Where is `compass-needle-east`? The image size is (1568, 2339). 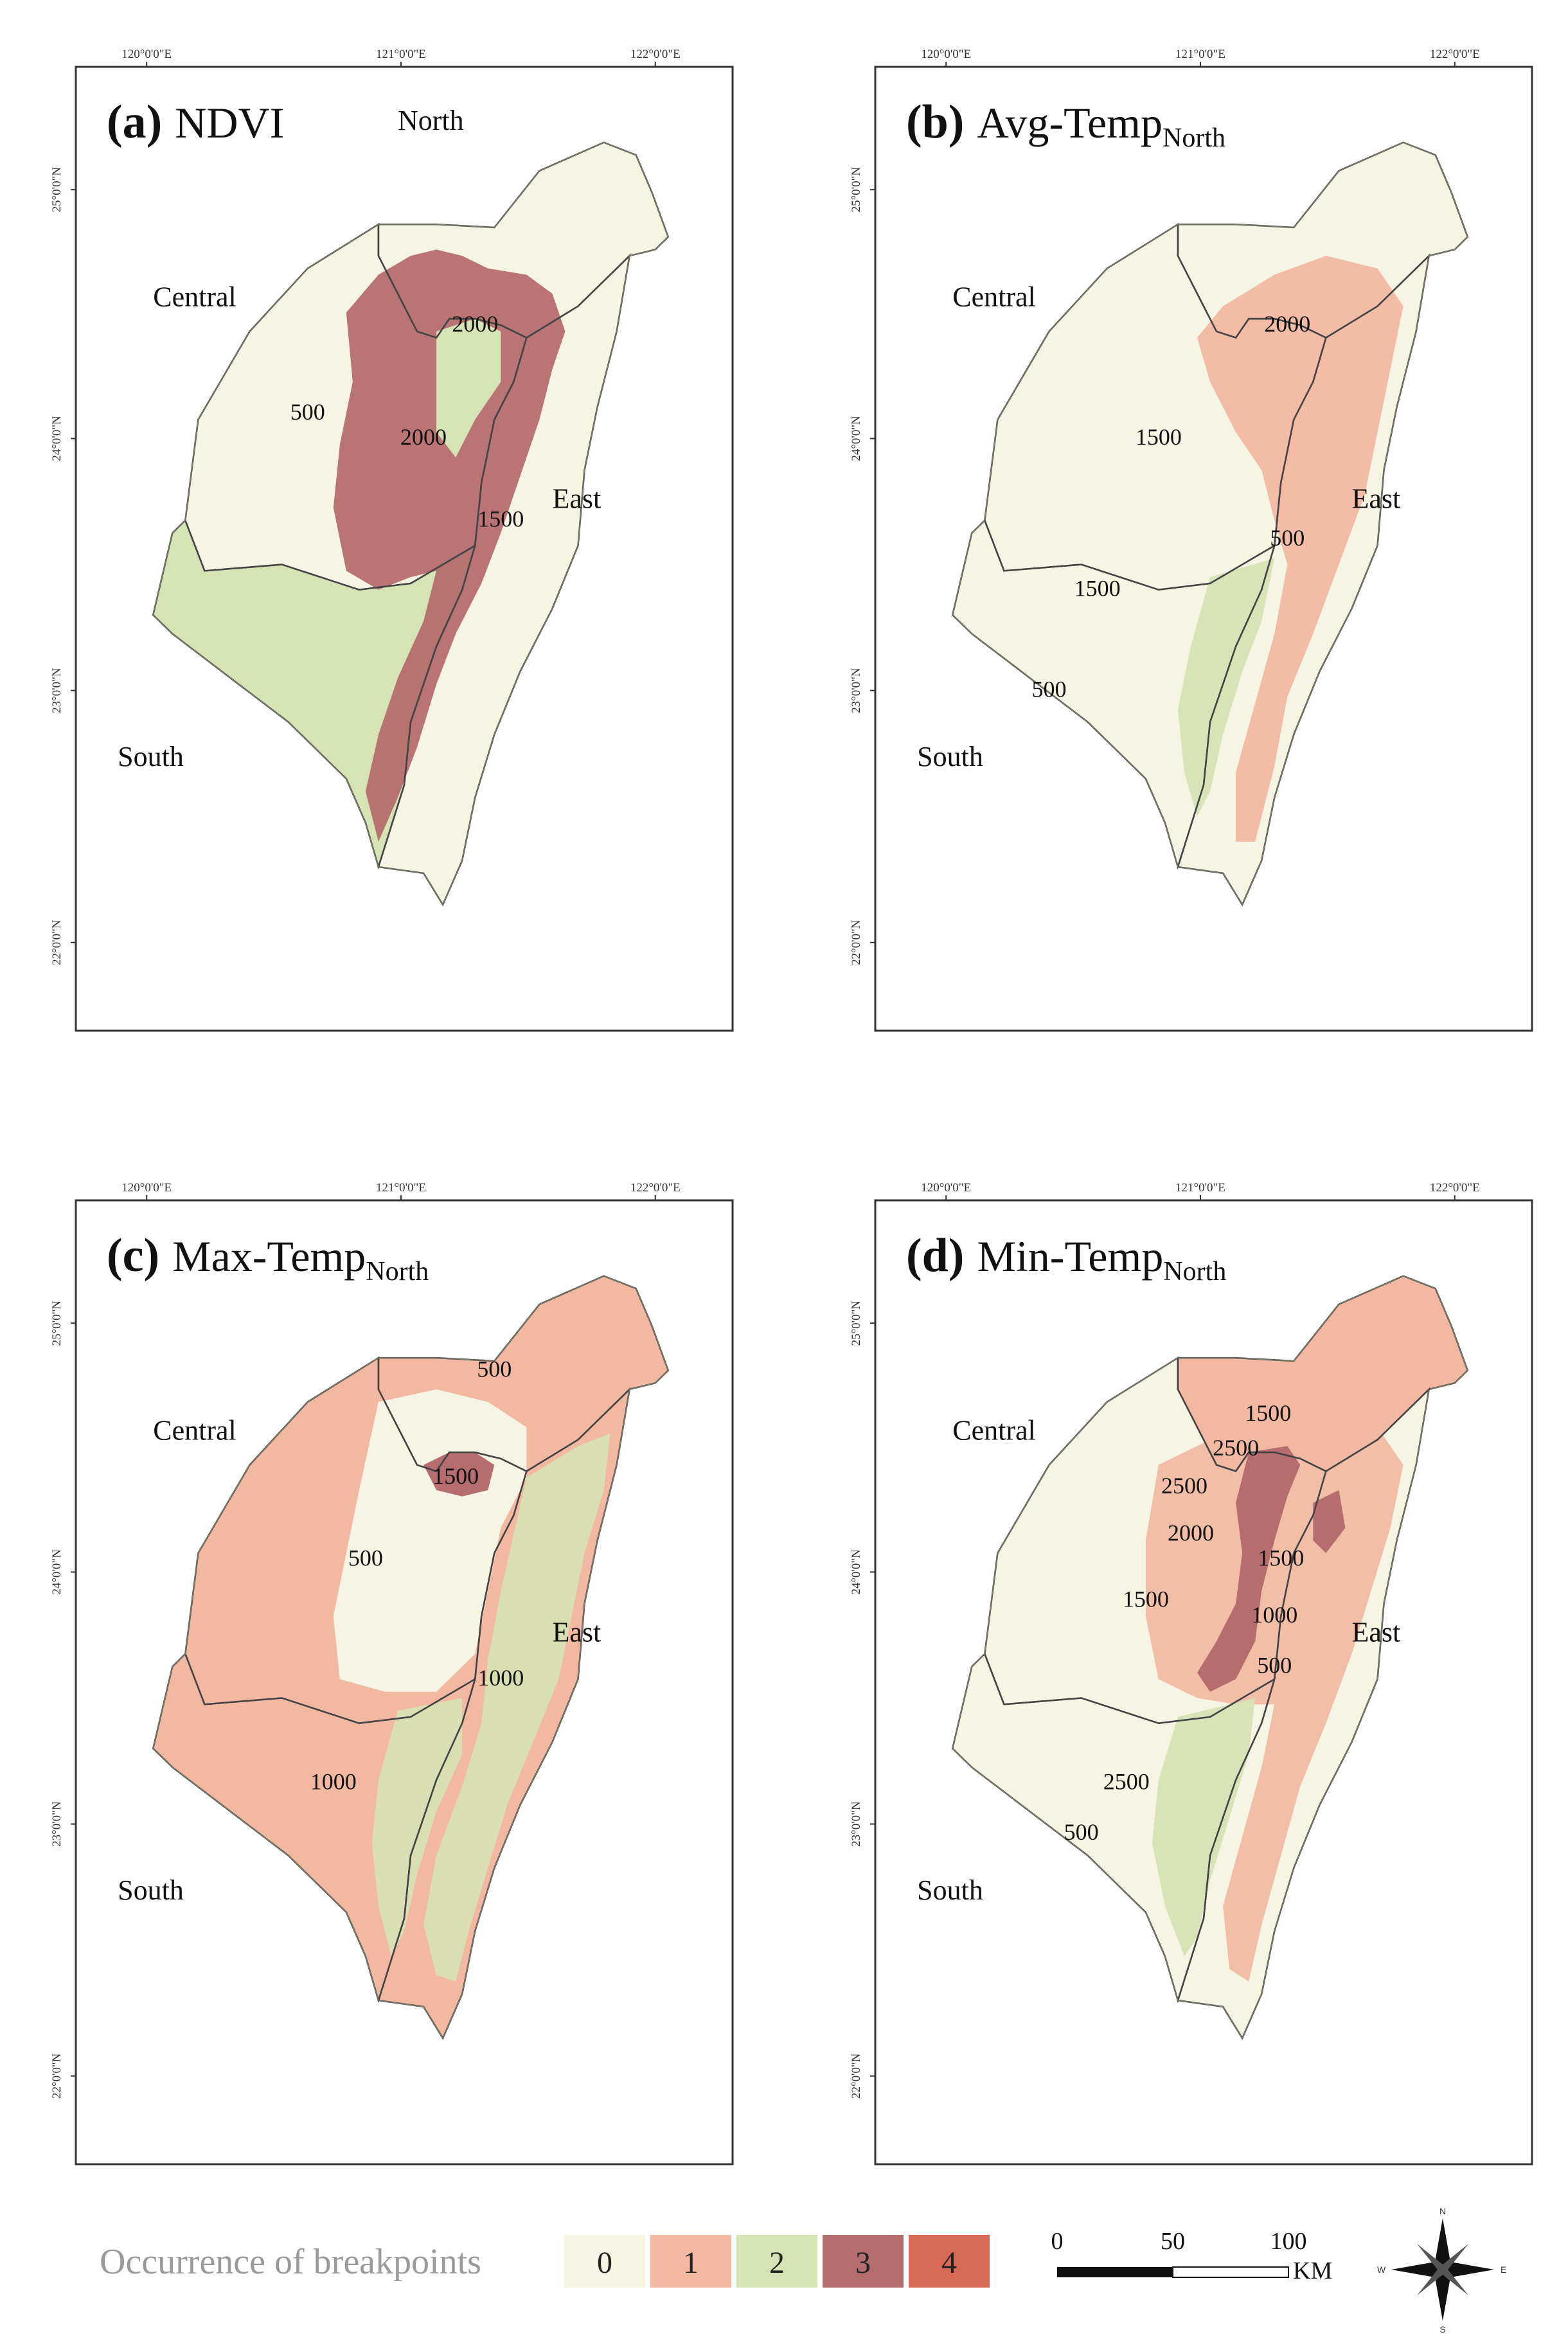 compass-needle-east is located at coordinates (1468, 2270).